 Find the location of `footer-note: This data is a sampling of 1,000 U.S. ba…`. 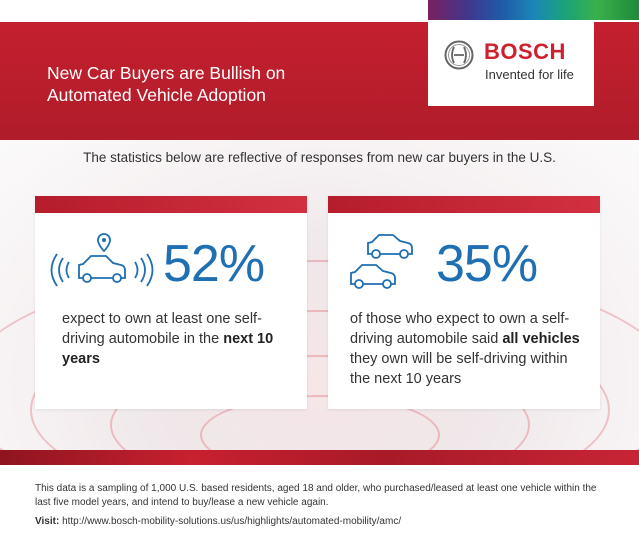

footer-note: This data is a sampling of 1,000 U.S. ba… is located at coordinates (316, 495).